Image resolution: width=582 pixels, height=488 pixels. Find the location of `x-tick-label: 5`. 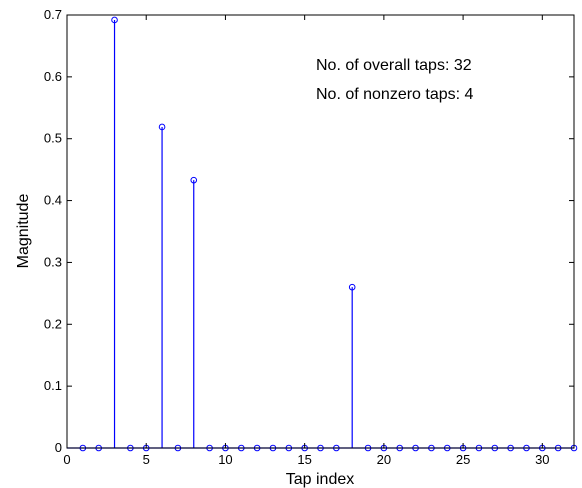

x-tick-label: 5 is located at coordinates (146, 459).